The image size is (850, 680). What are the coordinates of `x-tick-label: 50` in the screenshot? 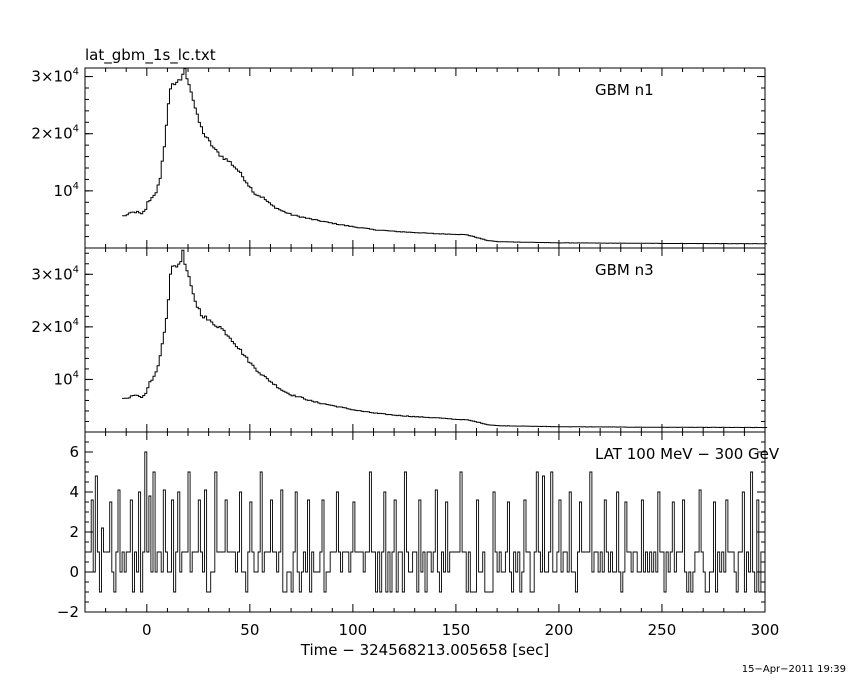 It's located at (249, 630).